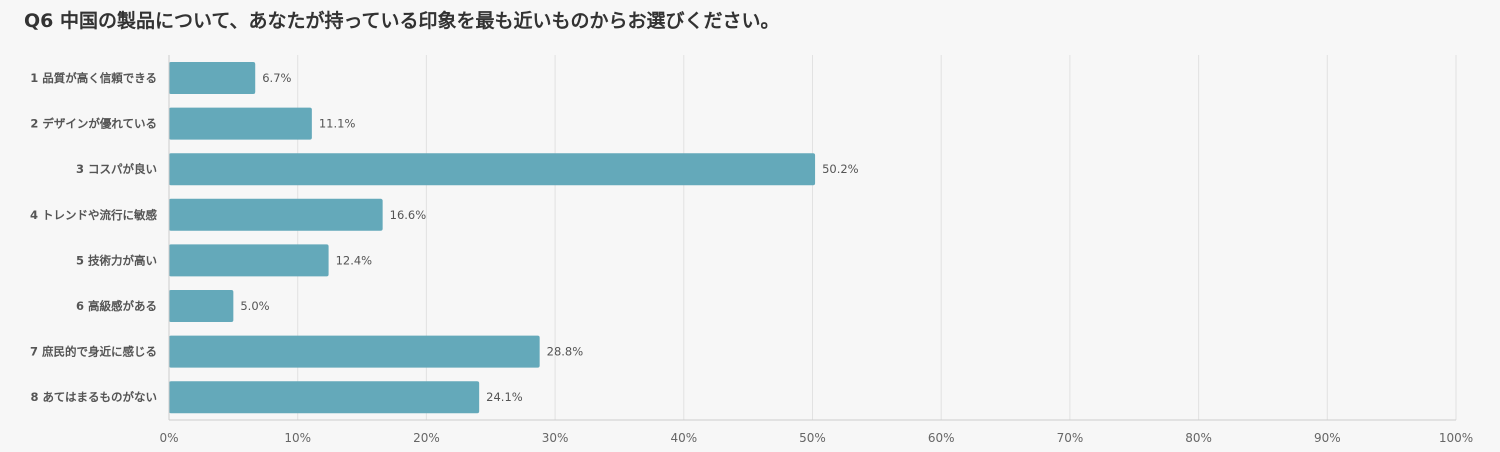 This screenshot has width=1500, height=452. Describe the element at coordinates (1456, 438) in the screenshot. I see `x-tick-label: 100%` at that location.